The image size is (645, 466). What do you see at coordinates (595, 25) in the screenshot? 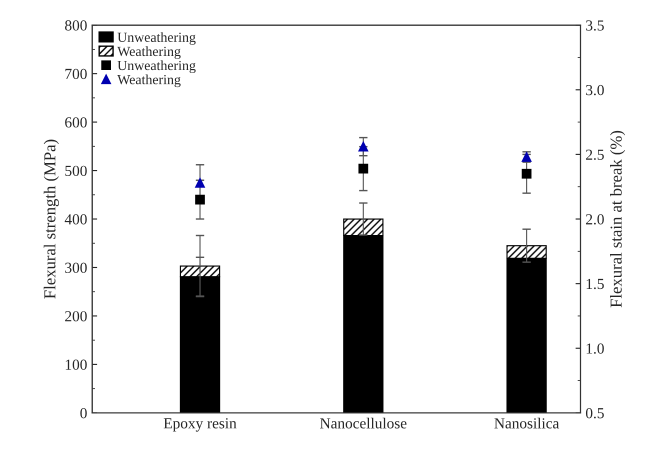
I see `y2-tick-label: 3.5` at bounding box center [595, 25].